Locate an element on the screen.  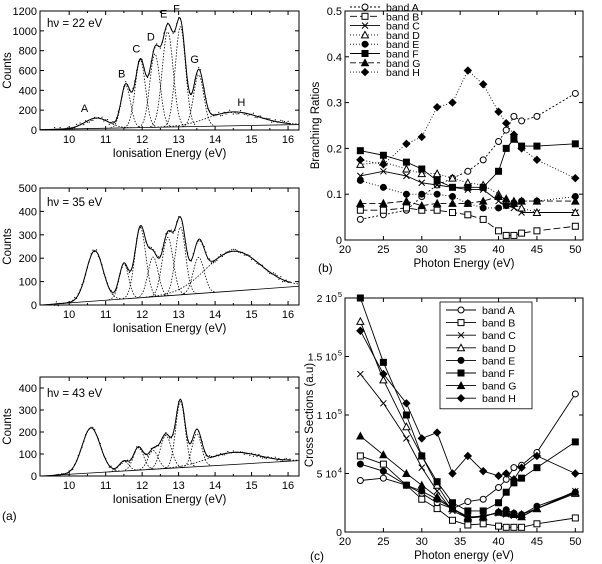
y-axis-label: Branching Ratios is located at coordinates (316, 125).